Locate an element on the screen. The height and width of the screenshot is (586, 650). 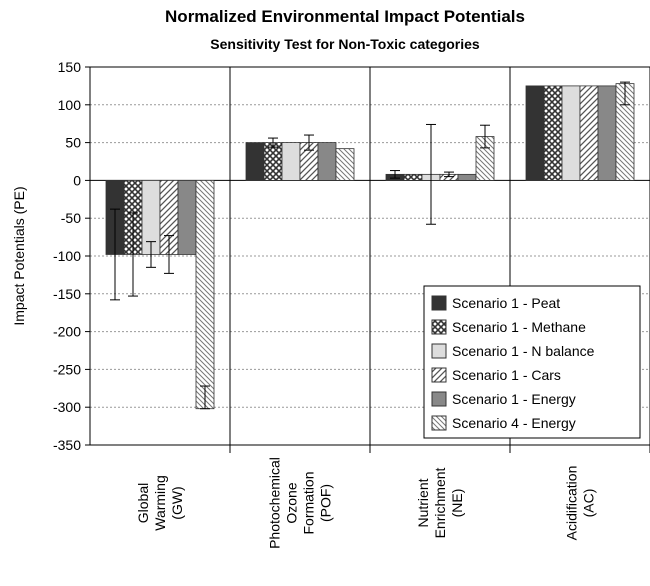
y-tick-label: -250 is located at coordinates (67, 369).